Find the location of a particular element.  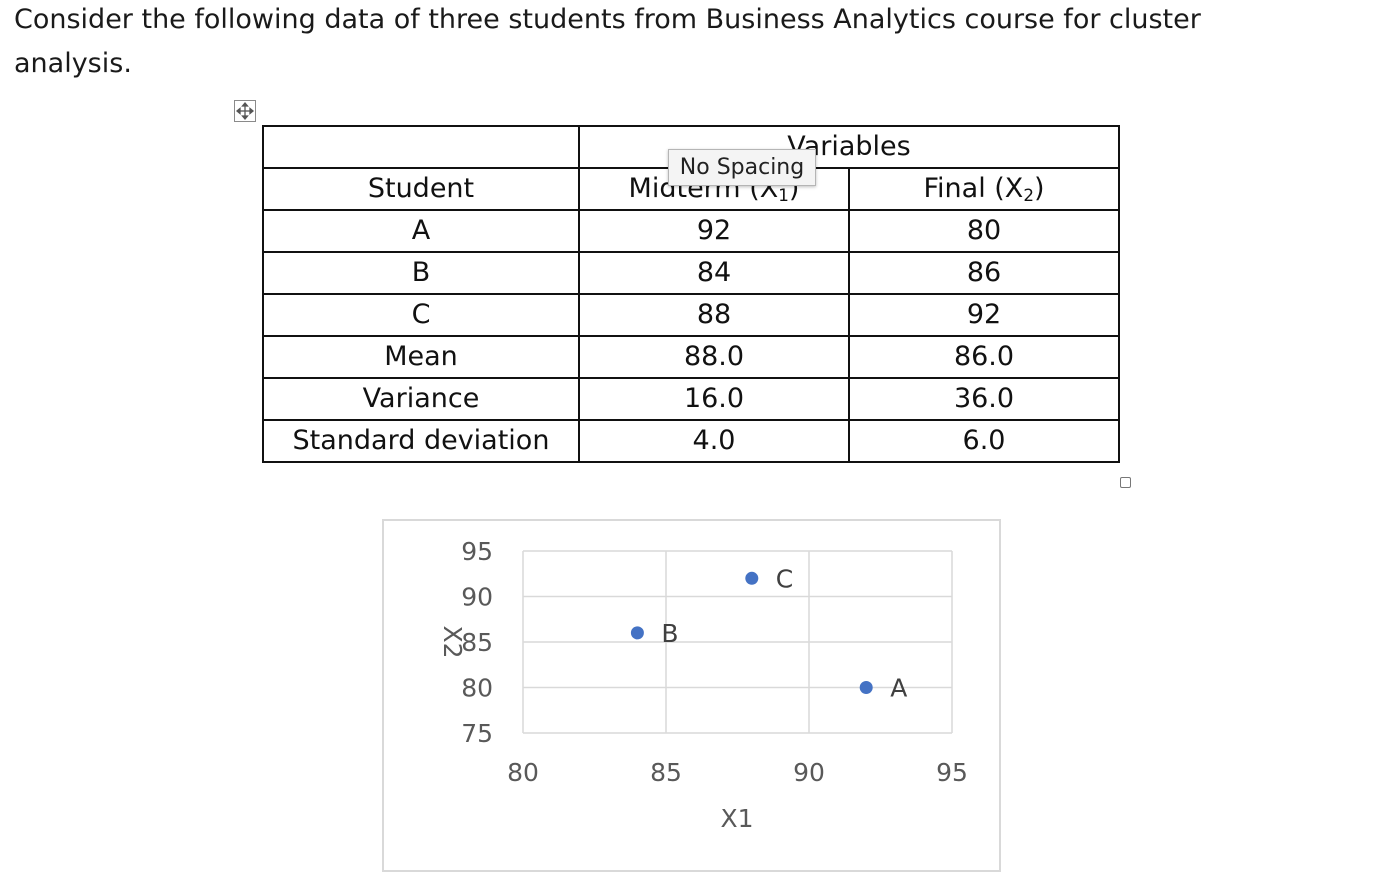

y-tick-label: 95 is located at coordinates (477, 551).